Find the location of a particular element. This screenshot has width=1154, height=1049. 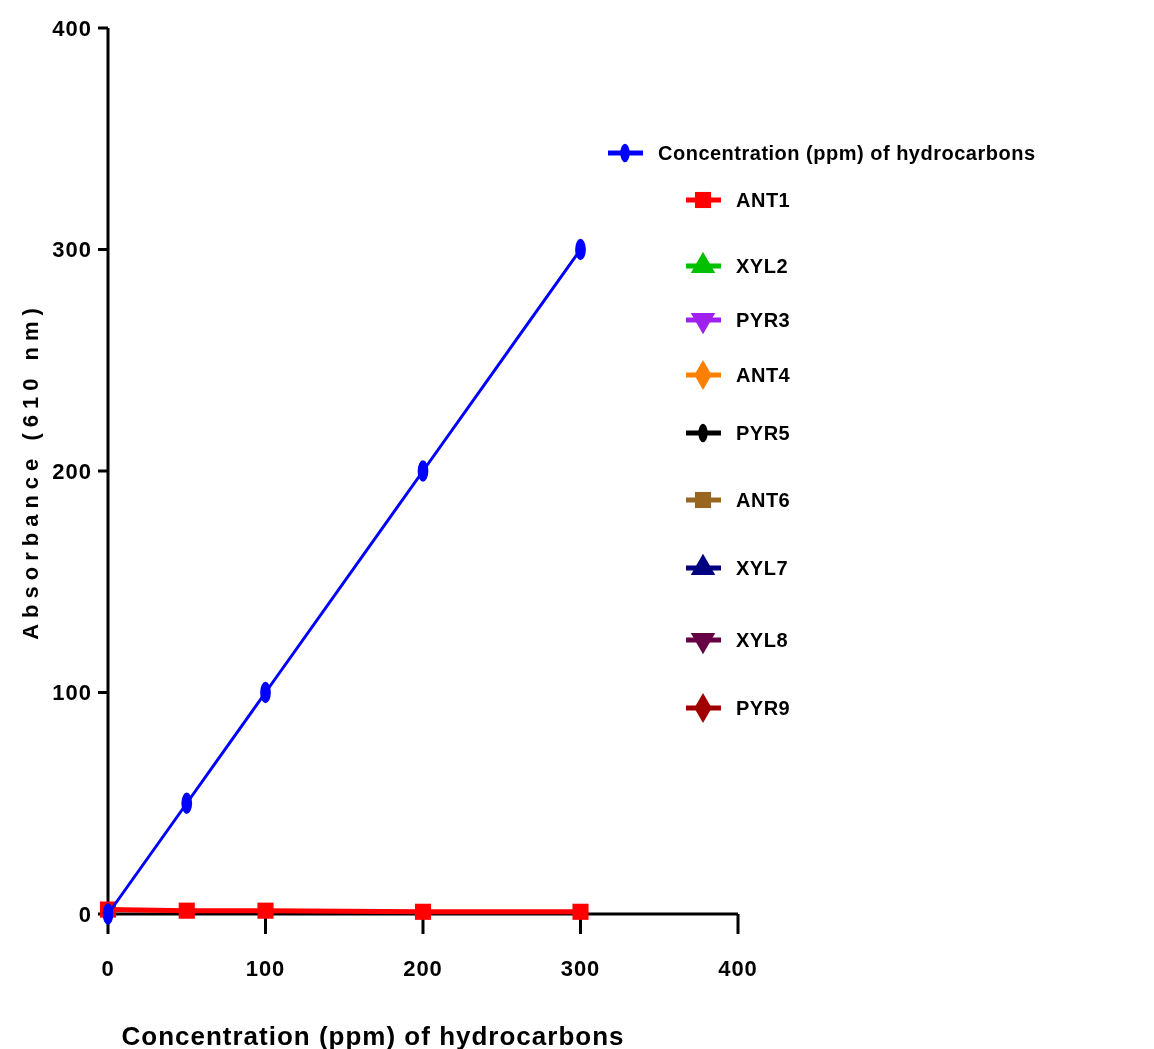

y-tick-label: 200 is located at coordinates (72, 471).